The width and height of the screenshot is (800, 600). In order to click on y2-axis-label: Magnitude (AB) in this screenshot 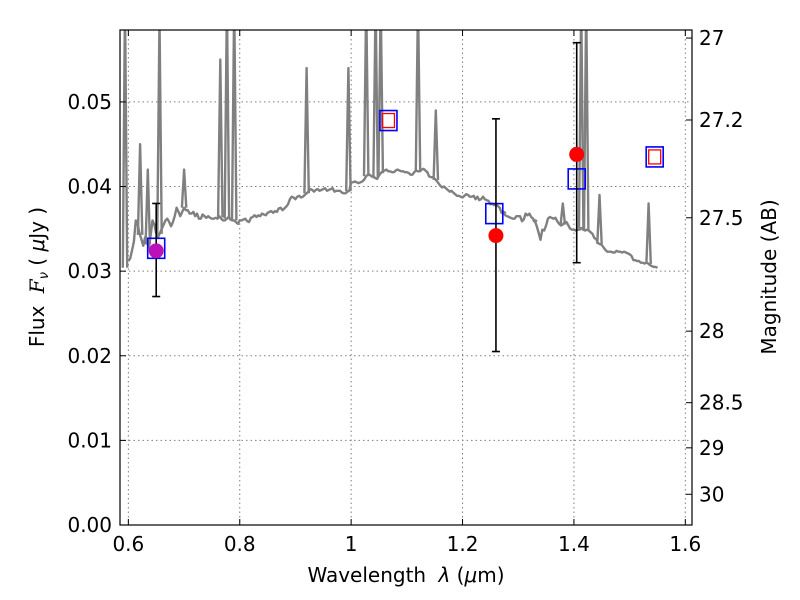, I will do `click(769, 276)`.